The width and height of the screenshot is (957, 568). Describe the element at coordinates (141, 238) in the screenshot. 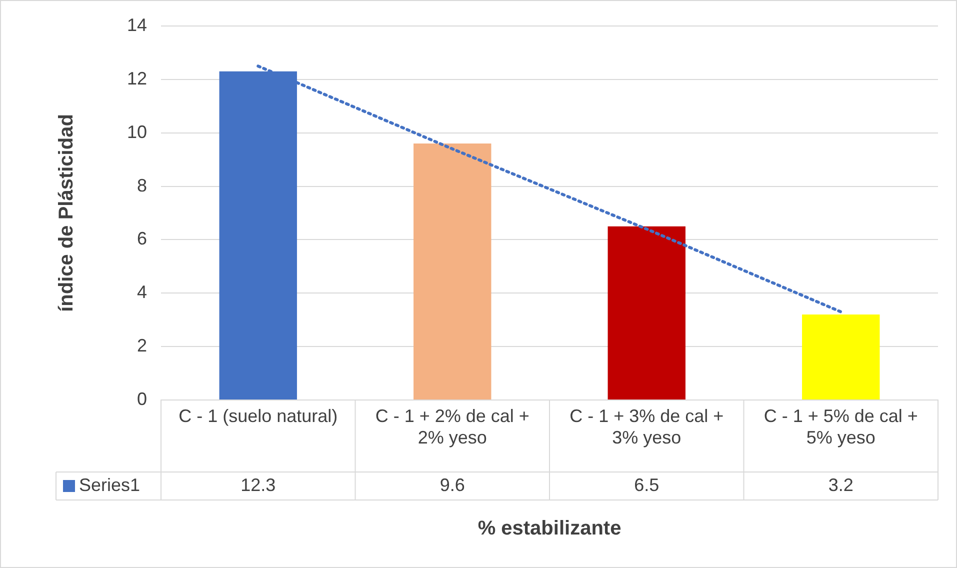

I see `y-tick-label: 6` at that location.